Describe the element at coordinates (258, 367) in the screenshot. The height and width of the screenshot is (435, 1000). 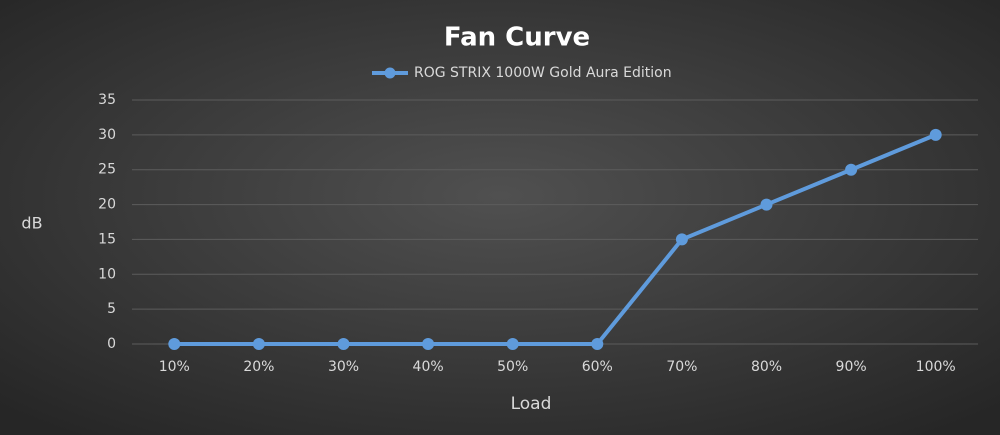
I see `x-tick-label: 20%` at that location.